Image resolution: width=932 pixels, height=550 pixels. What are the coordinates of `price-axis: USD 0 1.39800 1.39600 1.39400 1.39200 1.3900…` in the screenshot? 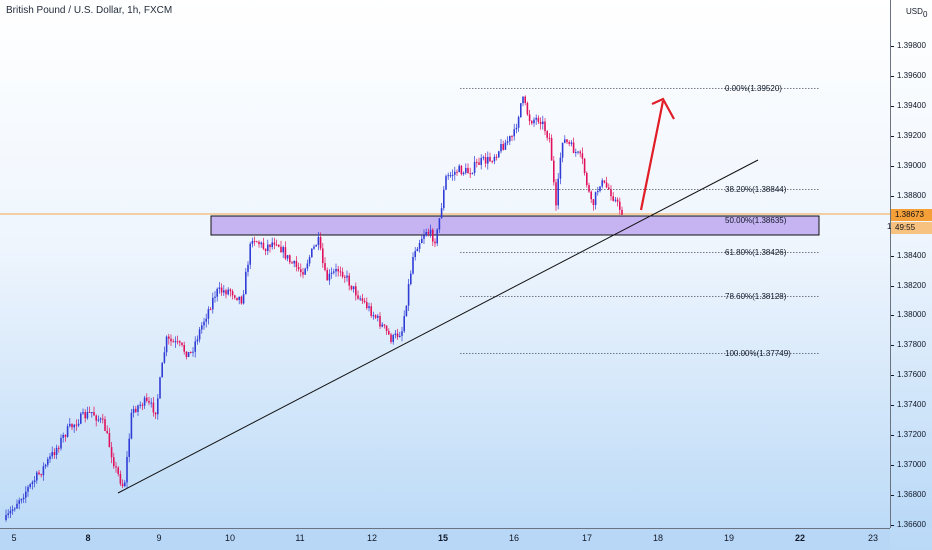 It's located at (909, 264).